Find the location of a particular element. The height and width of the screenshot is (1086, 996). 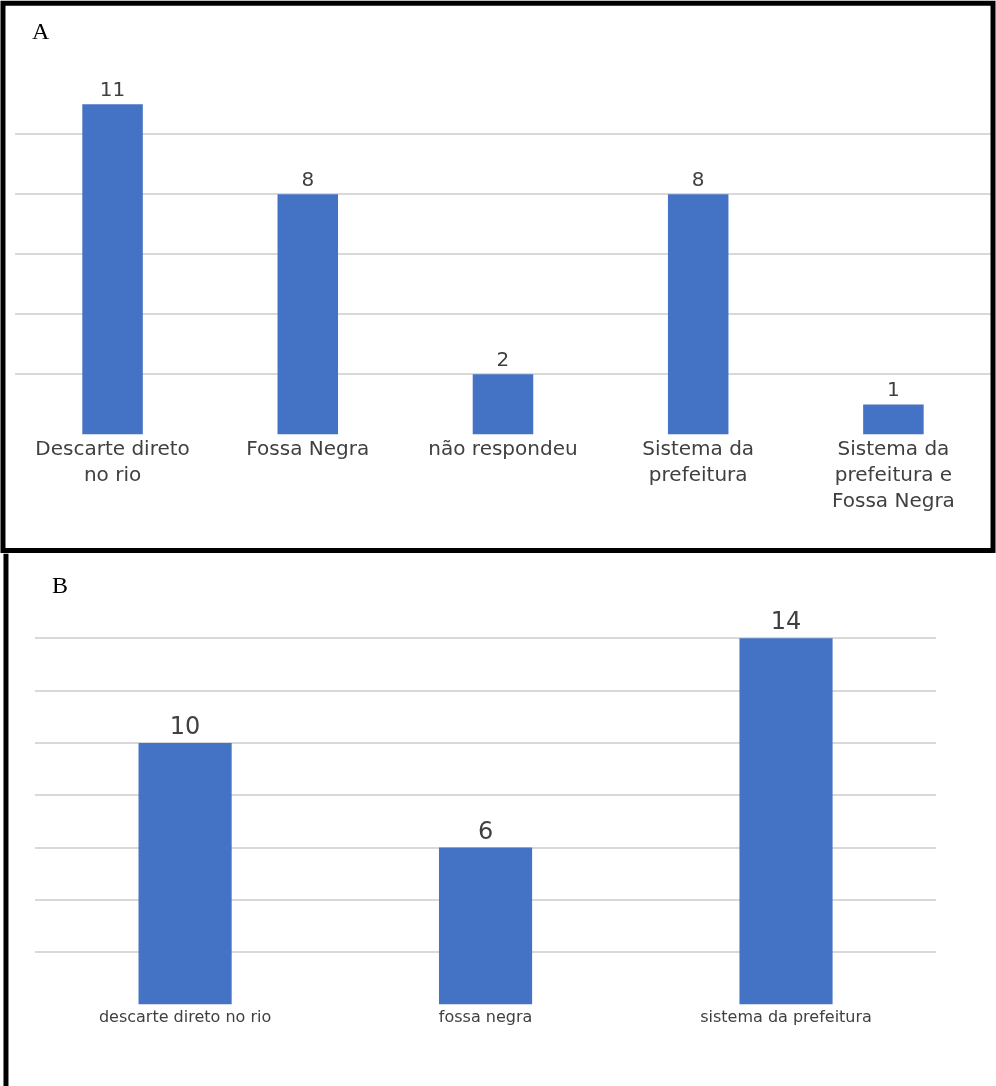

x-tick-label: Sistema da prefeitura is located at coordinates (698, 461).